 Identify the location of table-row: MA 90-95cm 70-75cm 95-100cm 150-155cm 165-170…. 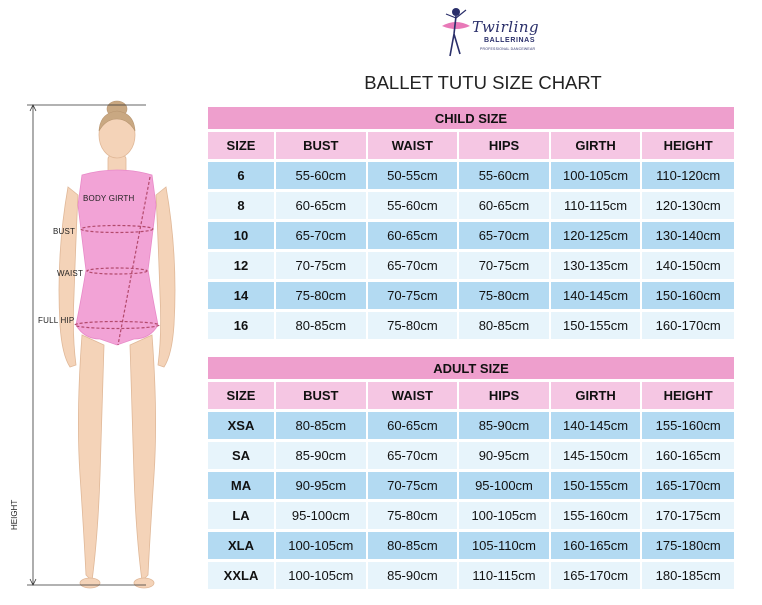
(471, 487).